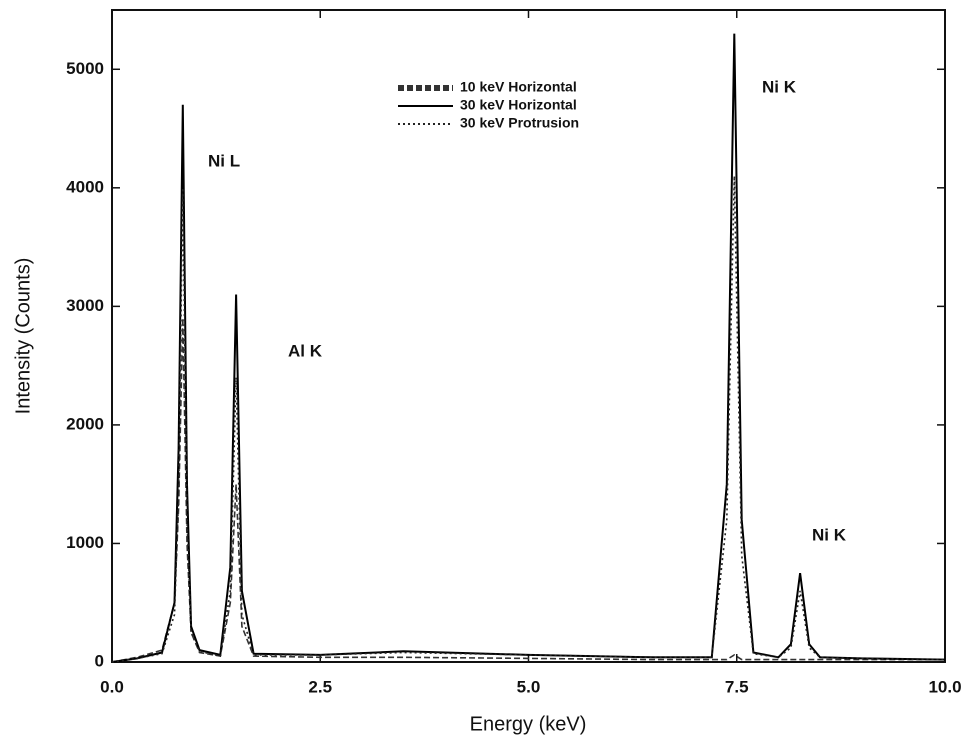 The width and height of the screenshot is (970, 752). What do you see at coordinates (320, 686) in the screenshot?
I see `x-tick-label: 2.5` at bounding box center [320, 686].